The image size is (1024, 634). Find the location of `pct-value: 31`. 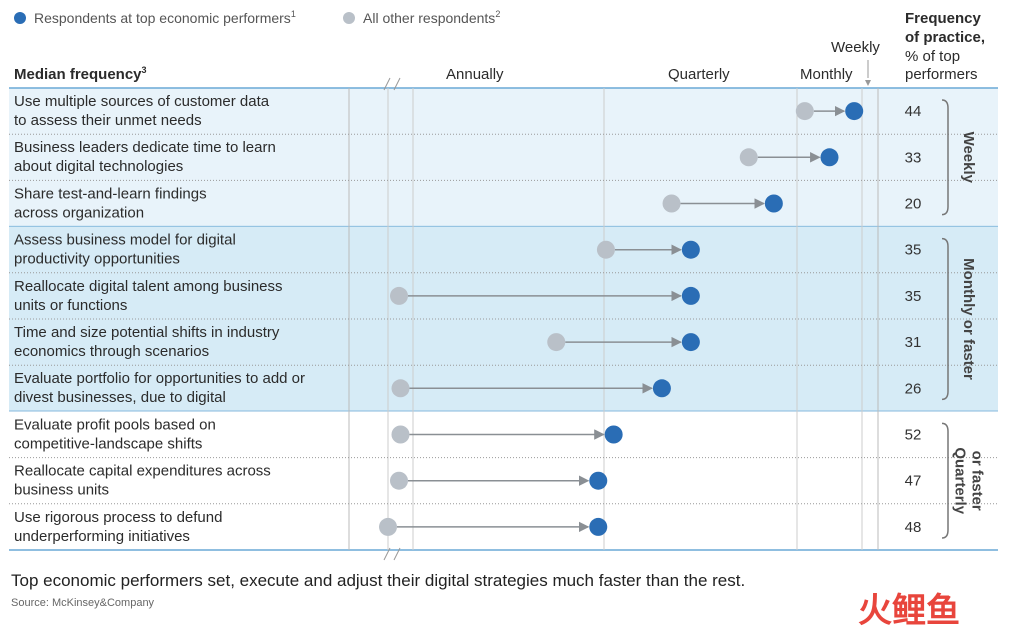

pct-value: 31 is located at coordinates (913, 342).